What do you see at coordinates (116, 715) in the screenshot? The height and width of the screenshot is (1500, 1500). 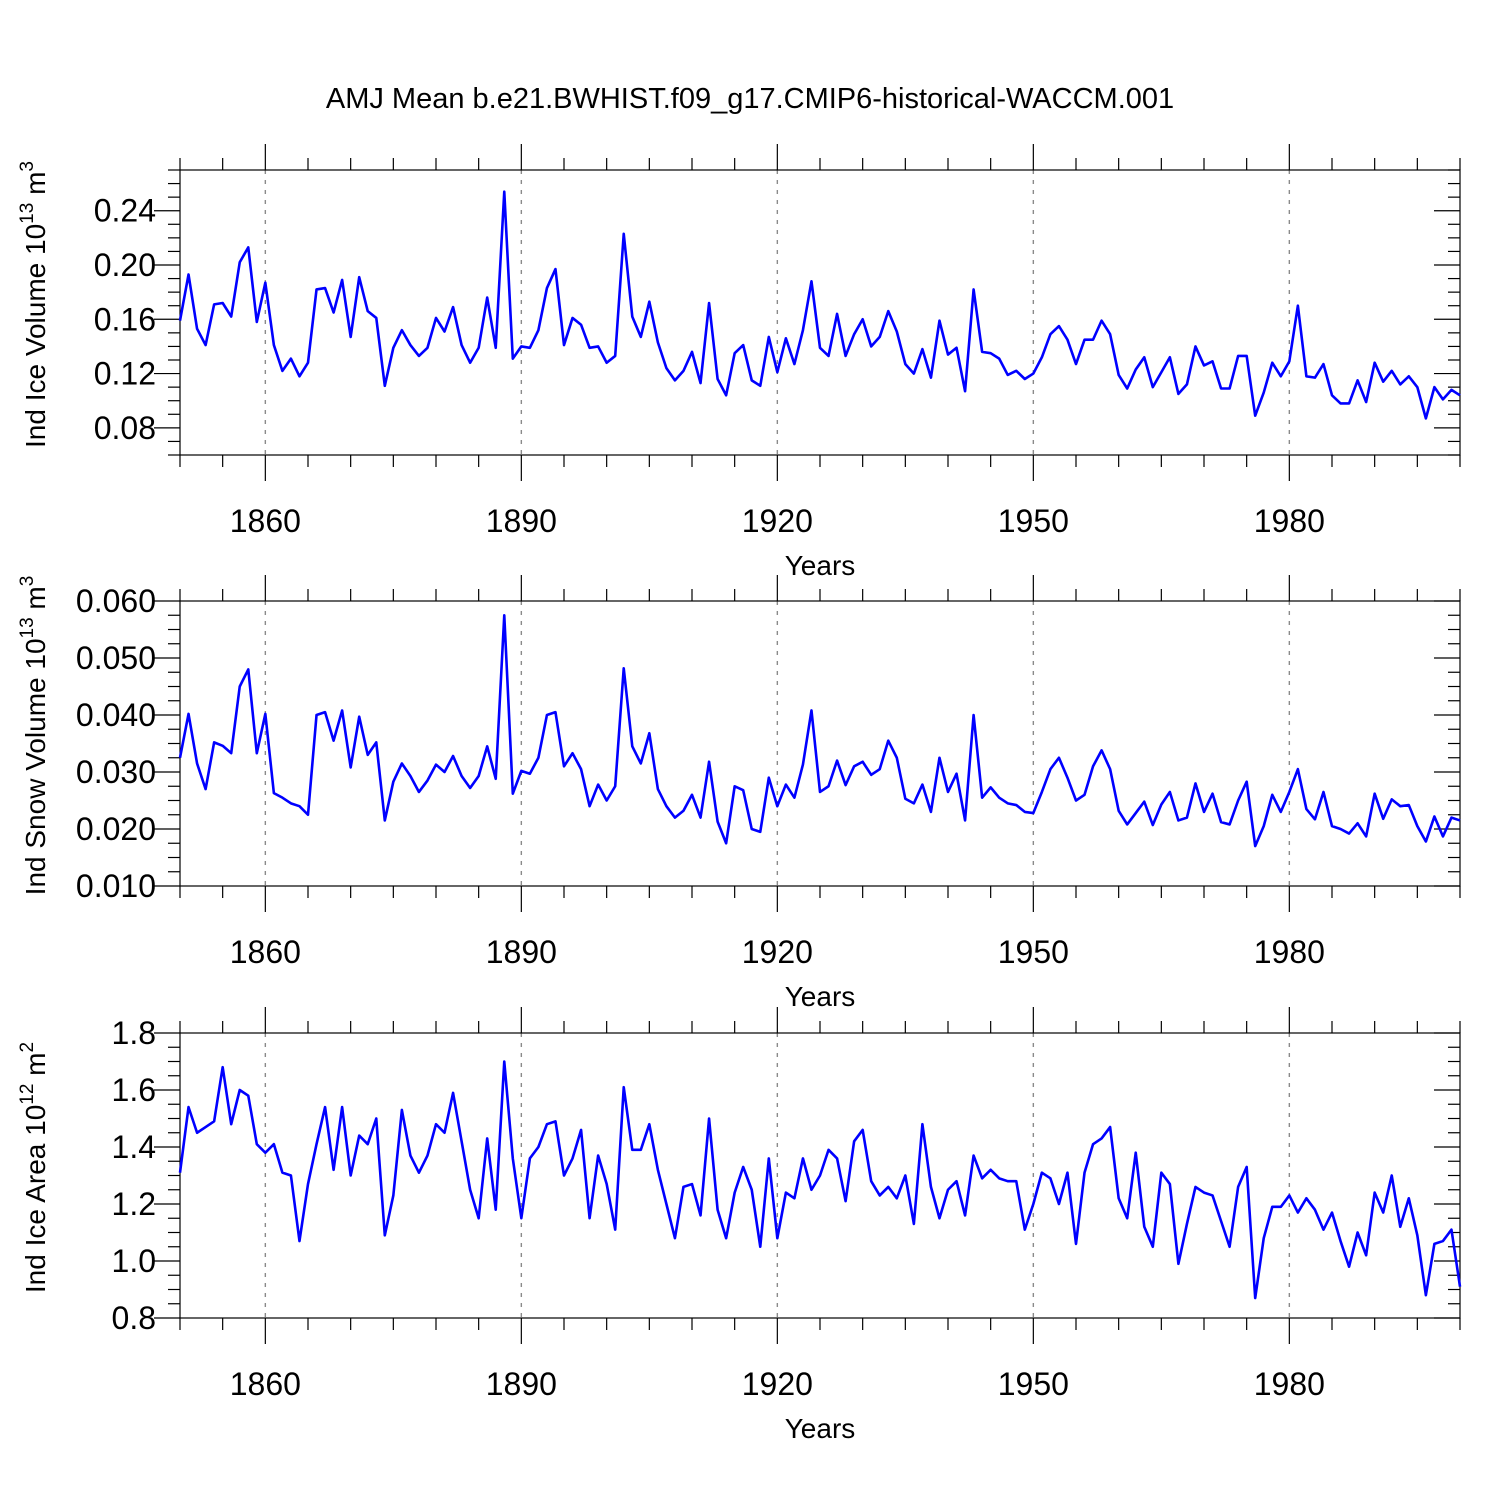 I see `y-tick-label: 0.040` at bounding box center [116, 715].